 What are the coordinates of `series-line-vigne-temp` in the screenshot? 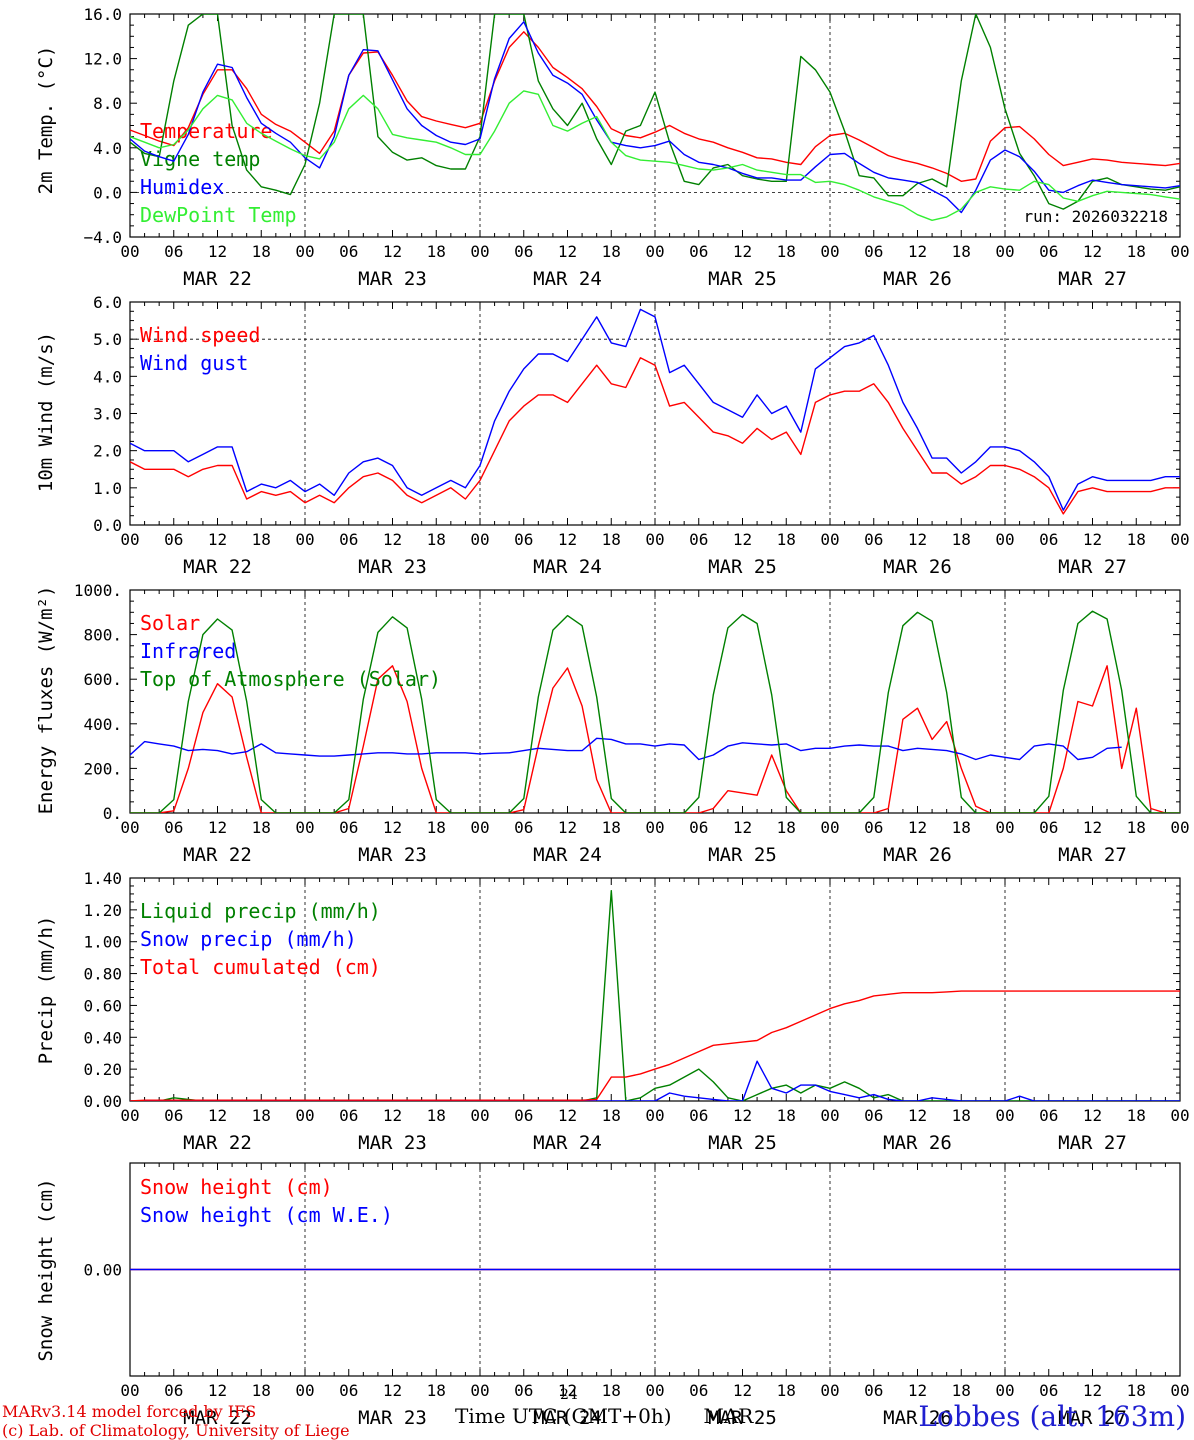 It's located at (655, 112).